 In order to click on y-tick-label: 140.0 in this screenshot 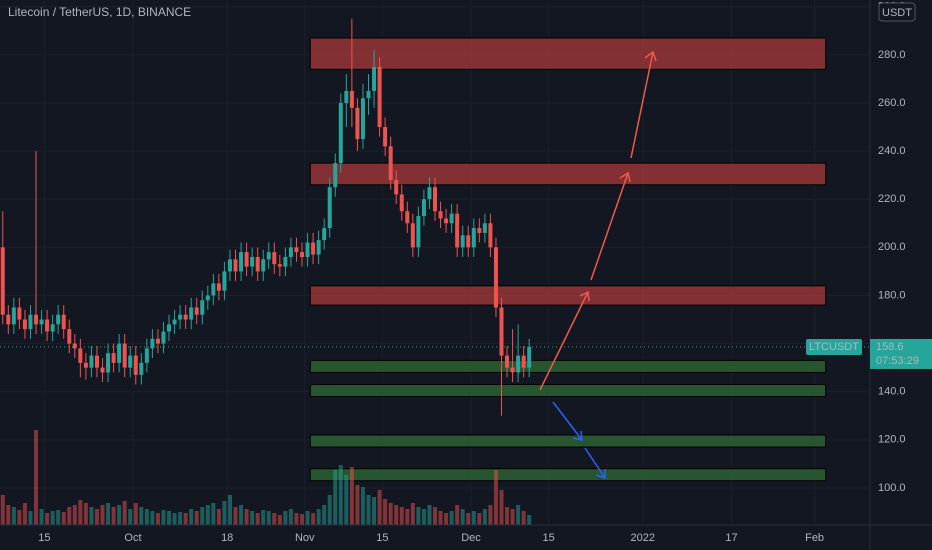, I will do `click(892, 392)`.